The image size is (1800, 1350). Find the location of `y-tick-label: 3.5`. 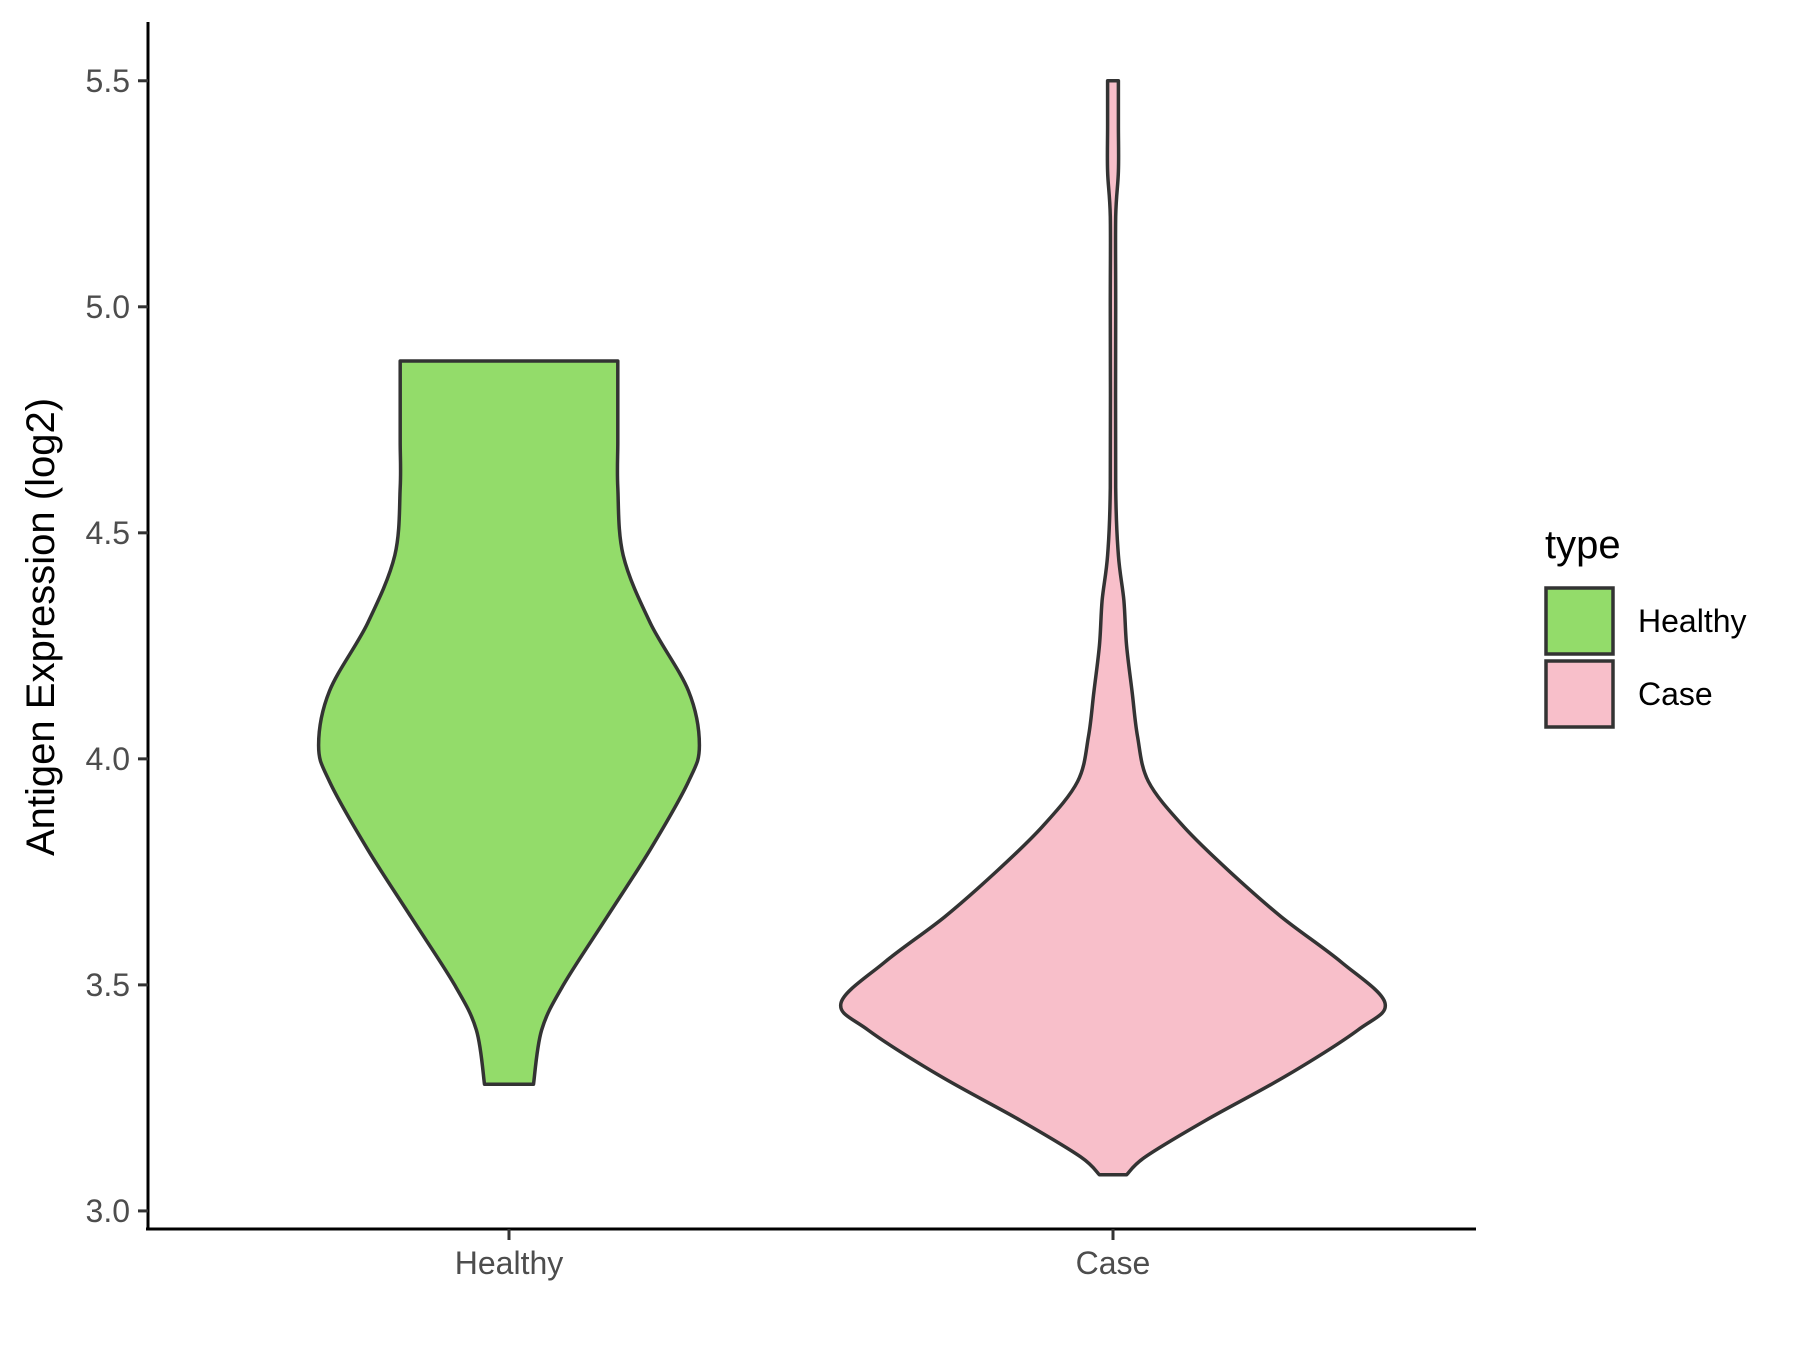

y-tick-label: 3.5 is located at coordinates (108, 985).